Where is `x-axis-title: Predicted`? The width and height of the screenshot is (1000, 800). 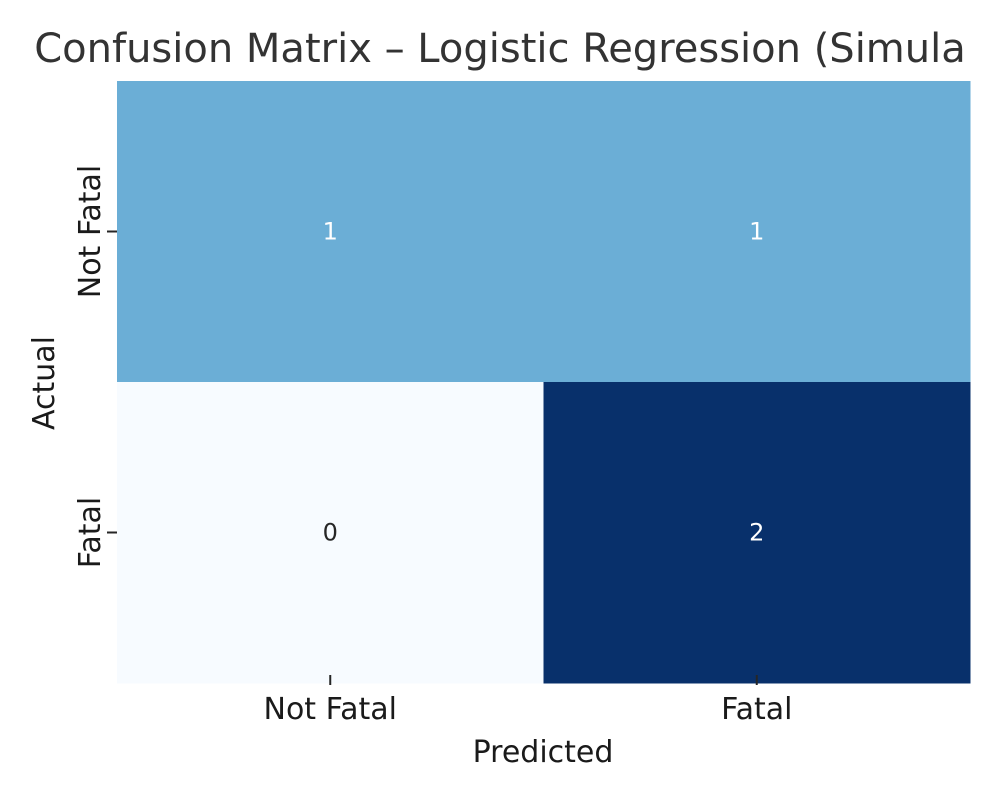 x-axis-title: Predicted is located at coordinates (543, 752).